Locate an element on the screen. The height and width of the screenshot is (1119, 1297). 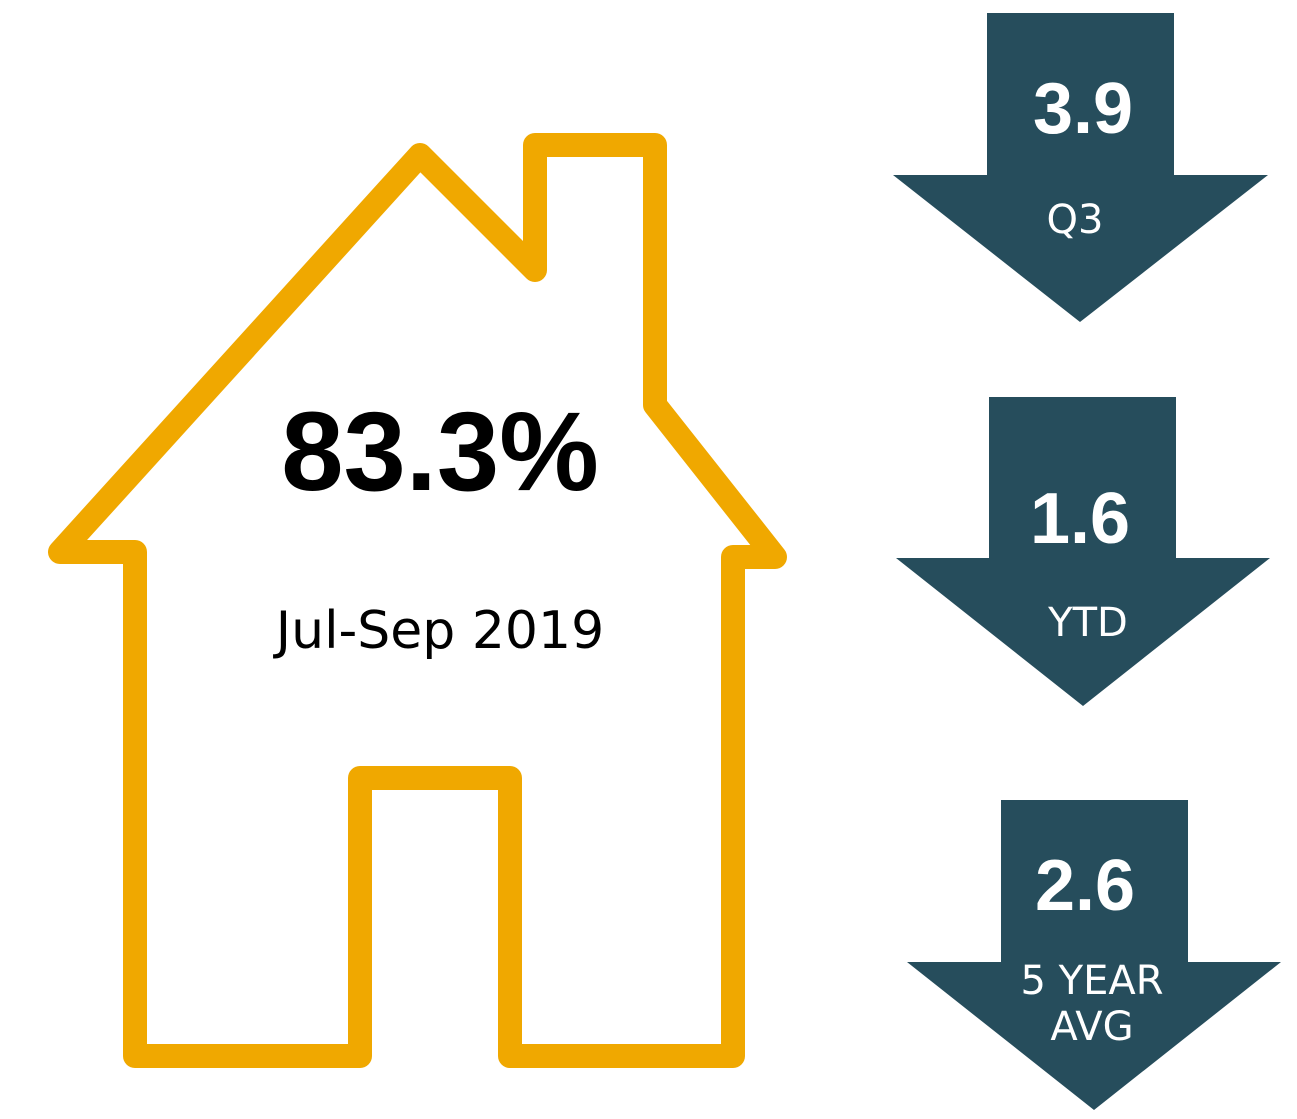
arrow-label: Q3 is located at coordinates (1075, 220).